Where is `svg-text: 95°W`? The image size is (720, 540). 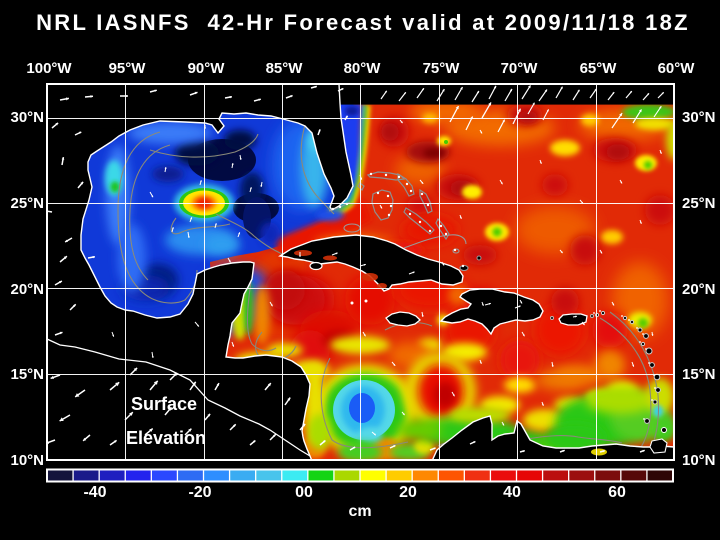 svg-text: 95°W is located at coordinates (128, 68).